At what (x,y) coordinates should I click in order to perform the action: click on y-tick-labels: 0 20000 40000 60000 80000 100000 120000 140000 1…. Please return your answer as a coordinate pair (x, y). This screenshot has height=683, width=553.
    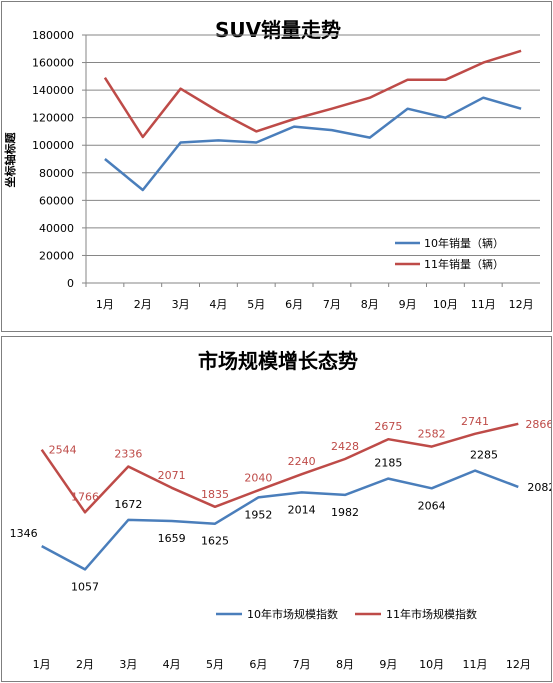
    Looking at the image, I should click on (53, 159).